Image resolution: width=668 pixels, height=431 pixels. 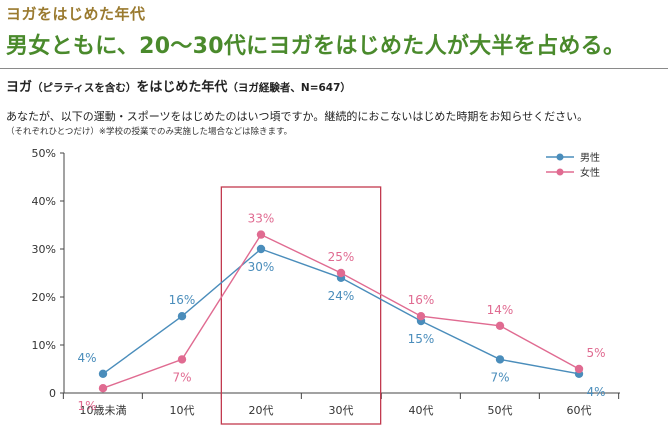 I want to click on data-label-female: 5%, so click(x=595, y=353).